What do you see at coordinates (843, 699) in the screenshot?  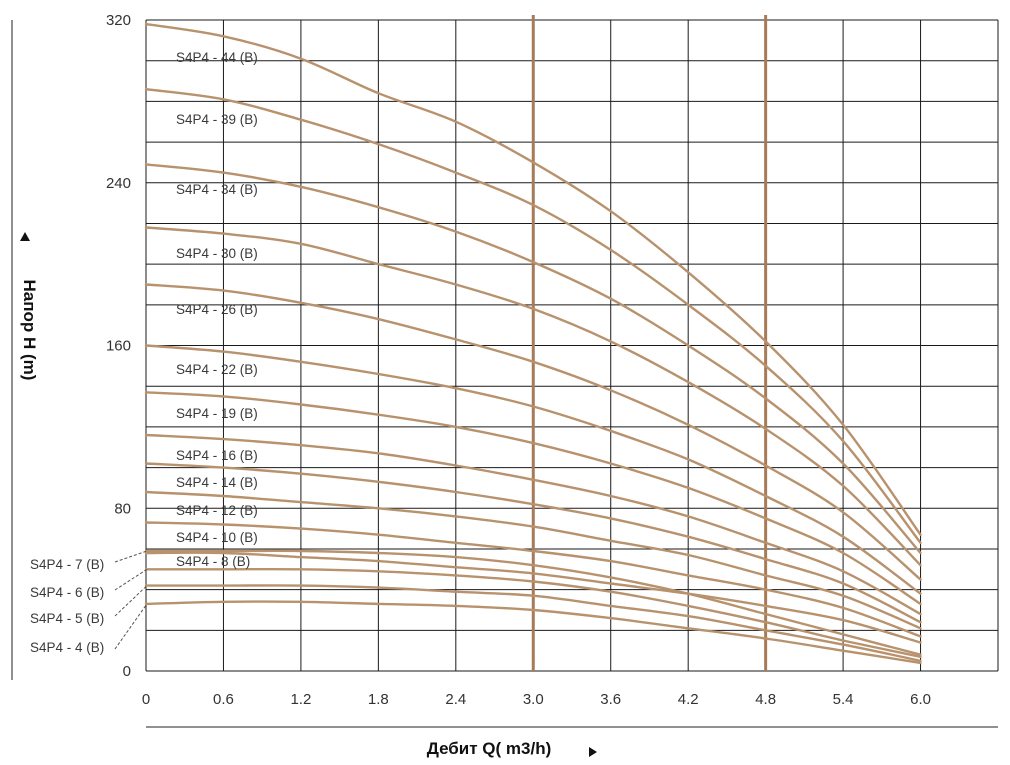 I see `x-tick-label: 5.4` at bounding box center [843, 699].